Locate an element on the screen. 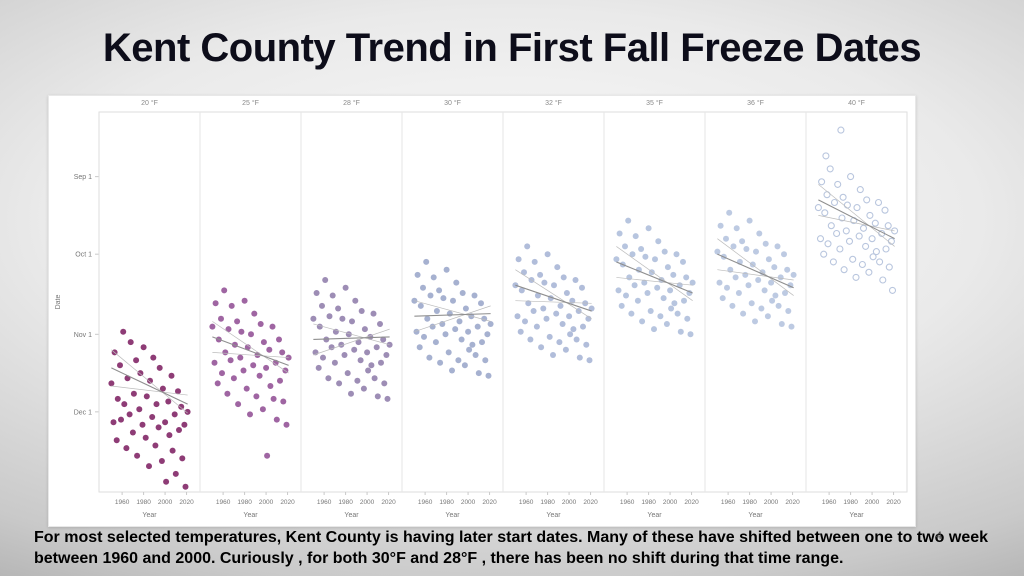  y-tick-label: Dec 1 is located at coordinates (83, 412).